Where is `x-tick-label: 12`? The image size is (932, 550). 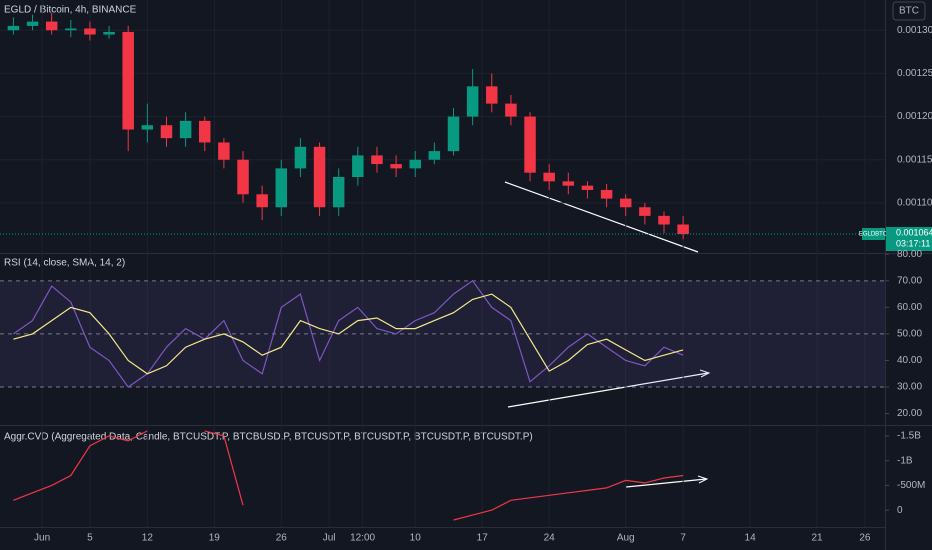
x-tick-label: 12 is located at coordinates (148, 538).